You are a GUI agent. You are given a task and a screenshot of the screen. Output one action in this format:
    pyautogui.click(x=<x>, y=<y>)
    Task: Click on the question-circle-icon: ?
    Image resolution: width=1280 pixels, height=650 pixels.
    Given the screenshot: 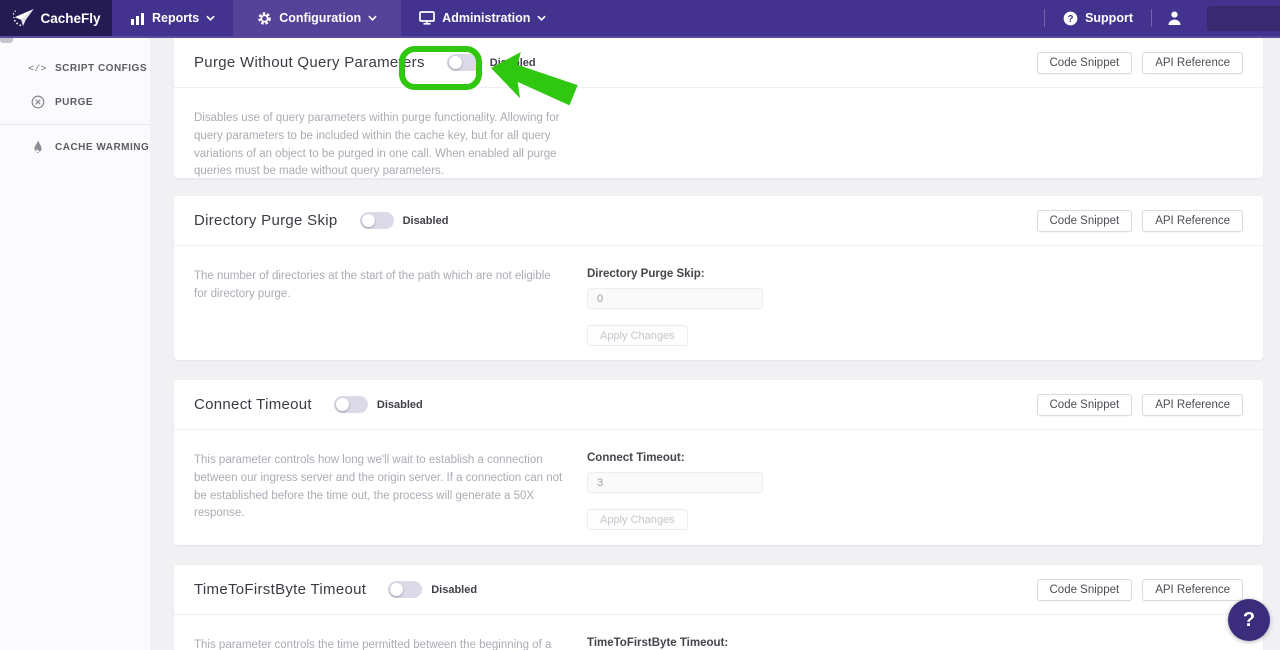 What is the action you would take?
    pyautogui.click(x=1070, y=18)
    